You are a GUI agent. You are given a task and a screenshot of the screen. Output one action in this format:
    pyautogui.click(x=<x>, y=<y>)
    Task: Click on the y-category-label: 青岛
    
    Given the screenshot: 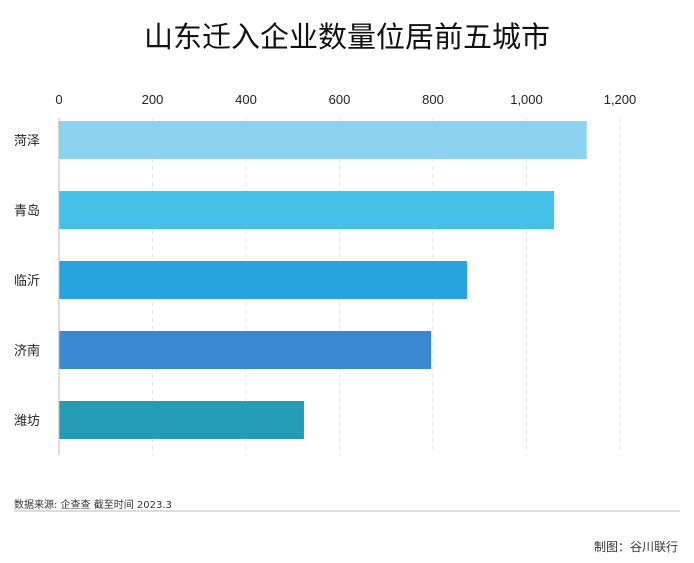 What is the action you would take?
    pyautogui.click(x=27, y=211)
    